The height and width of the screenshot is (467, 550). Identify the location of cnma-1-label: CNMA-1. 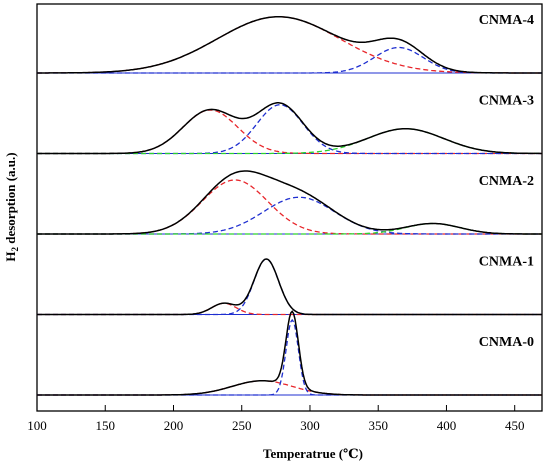
(506, 262).